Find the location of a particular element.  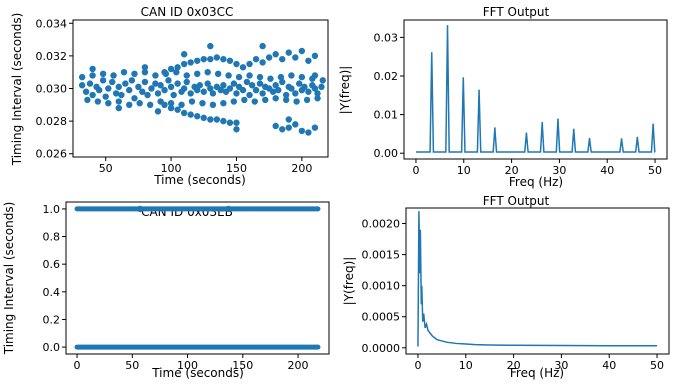

scatter-points is located at coordinates (202, 89).